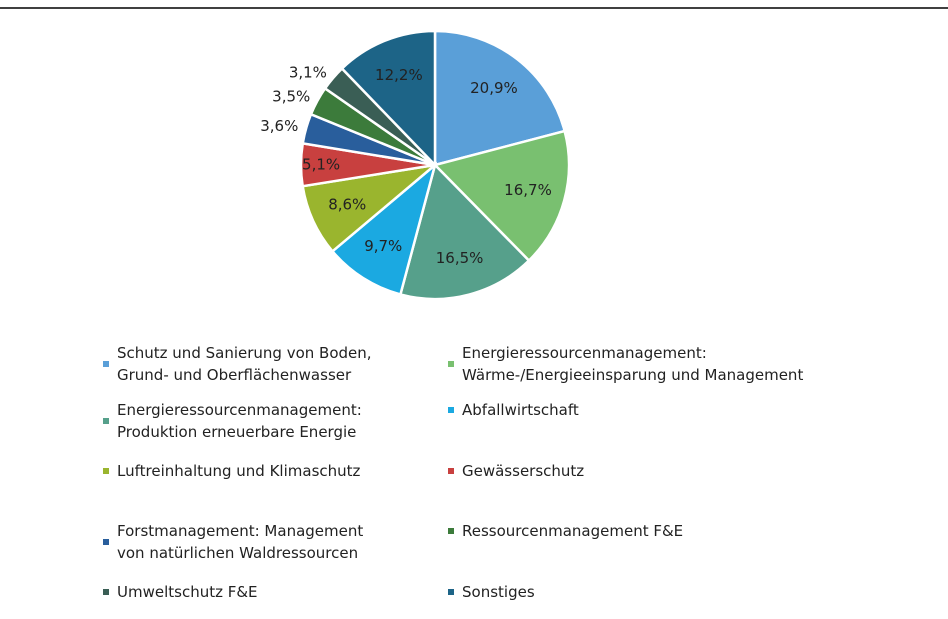 The height and width of the screenshot is (619, 948). What do you see at coordinates (347, 205) in the screenshot?
I see `data-label: 8,6%` at bounding box center [347, 205].